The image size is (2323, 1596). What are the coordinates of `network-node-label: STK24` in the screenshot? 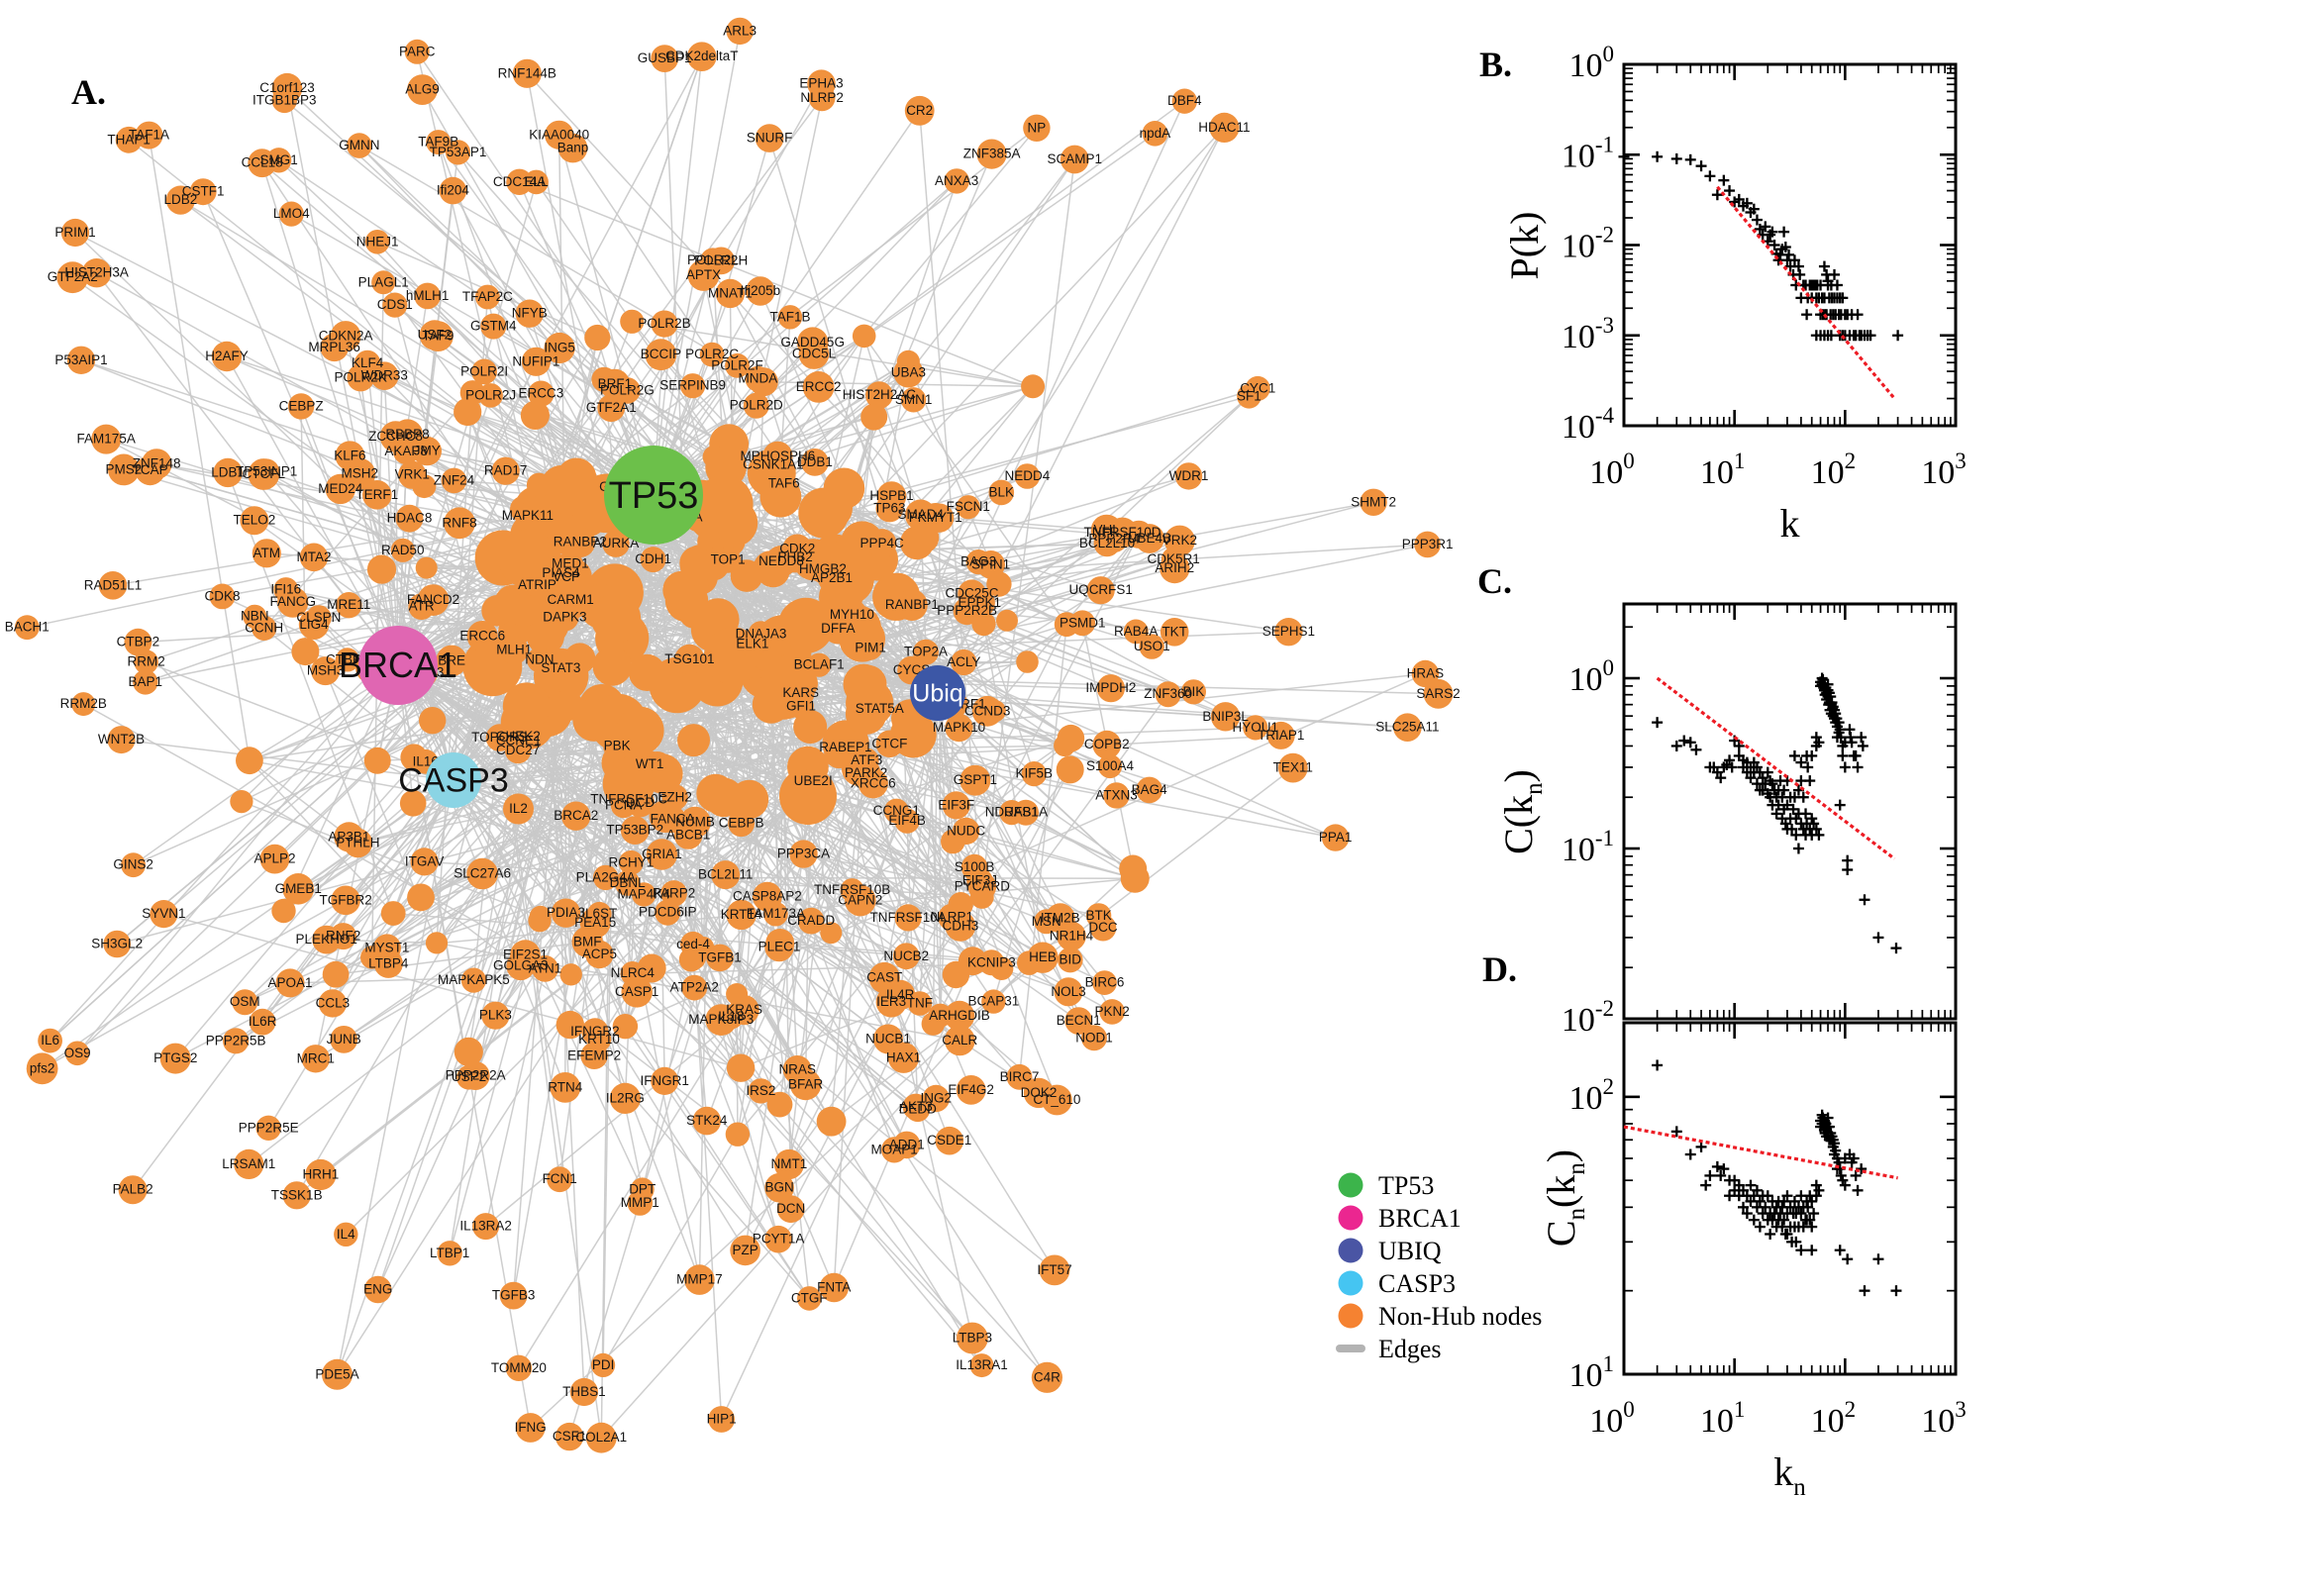 It's located at (707, 1120).